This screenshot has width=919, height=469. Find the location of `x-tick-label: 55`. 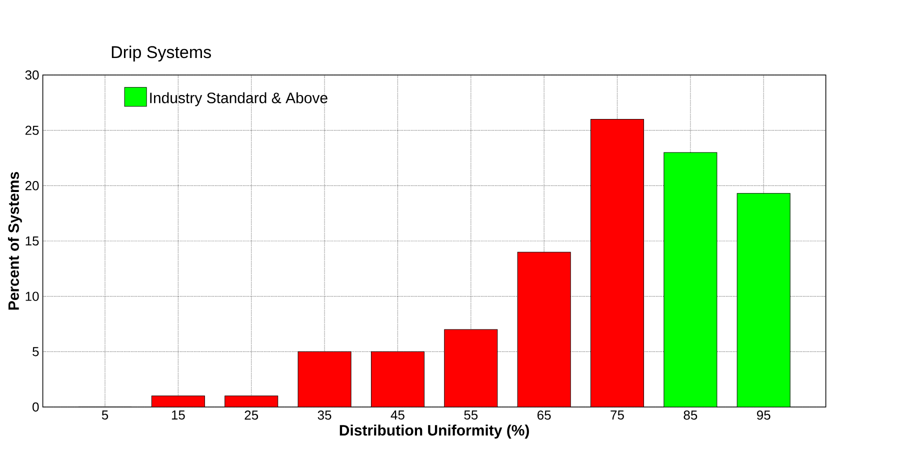

x-tick-label: 55 is located at coordinates (471, 415).